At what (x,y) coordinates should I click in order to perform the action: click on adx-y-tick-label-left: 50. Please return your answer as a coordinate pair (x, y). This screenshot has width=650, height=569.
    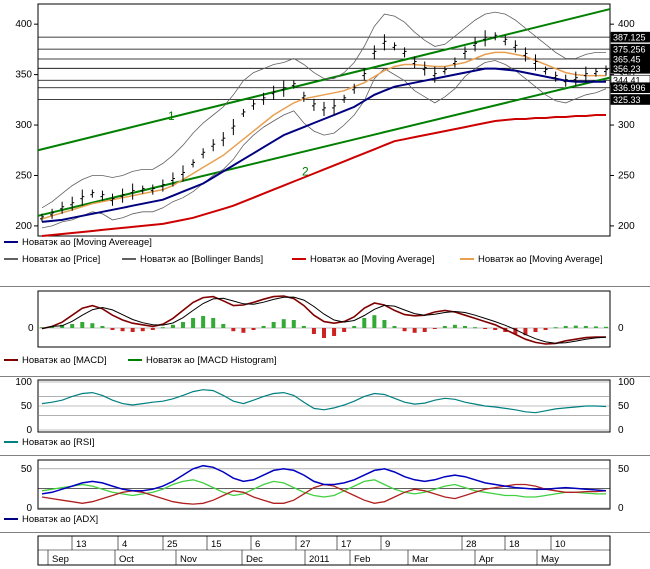
    Looking at the image, I should click on (27, 469).